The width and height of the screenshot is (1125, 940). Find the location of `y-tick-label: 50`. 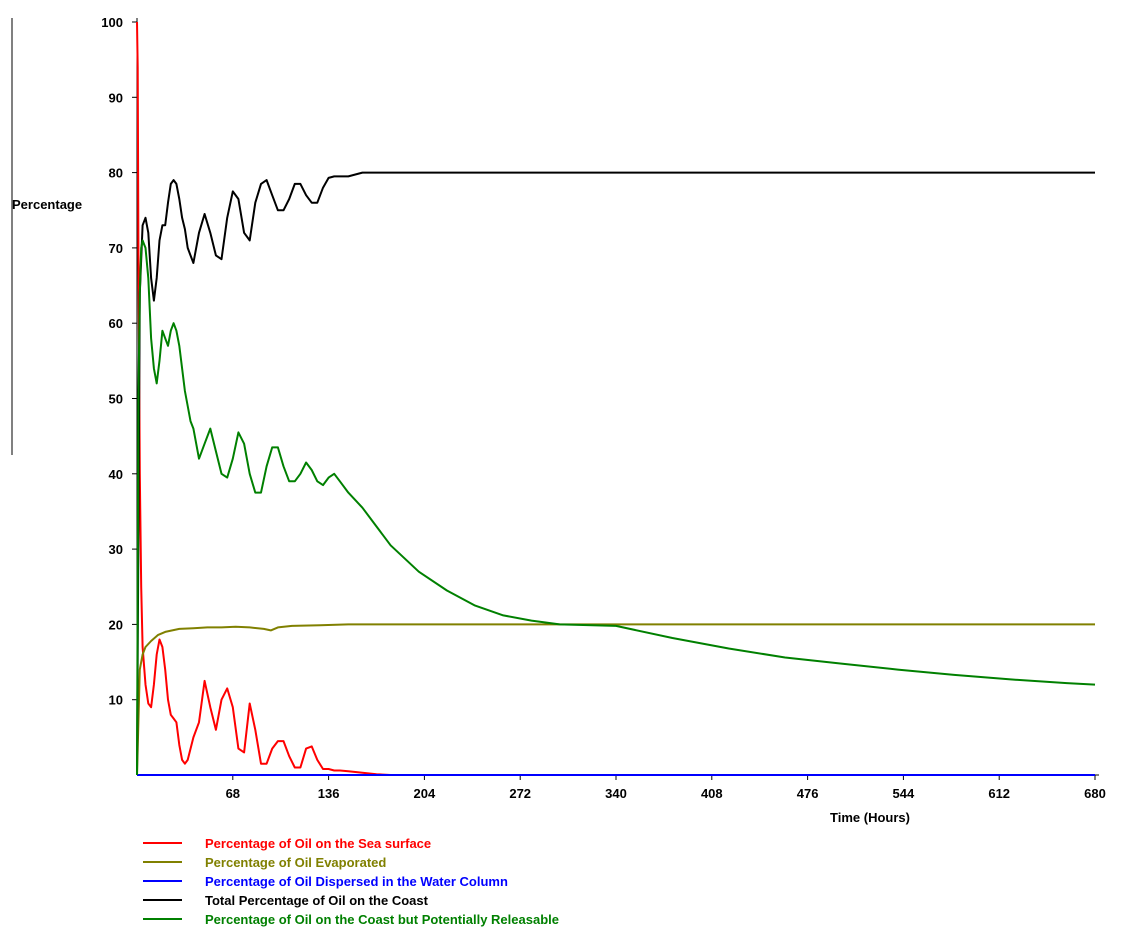

y-tick-label: 50 is located at coordinates (116, 399).